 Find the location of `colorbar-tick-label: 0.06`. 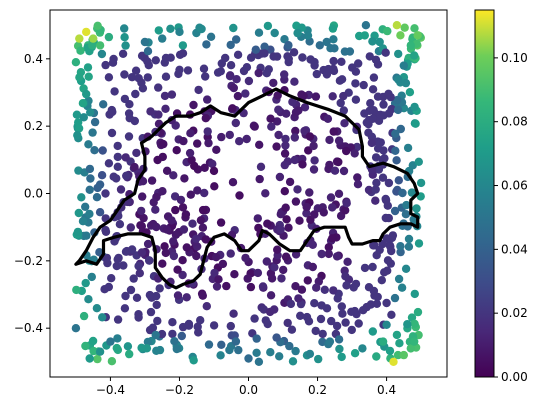

colorbar-tick-label: 0.06 is located at coordinates (514, 186).